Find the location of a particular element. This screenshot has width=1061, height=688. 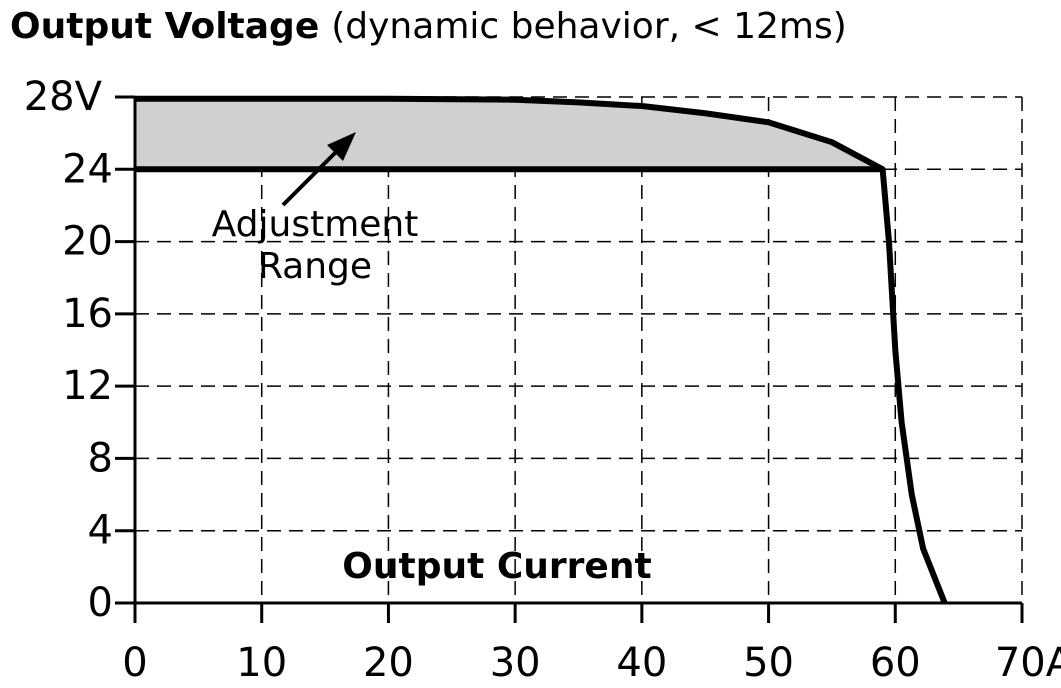

annotation: Adjustment is located at coordinates (315, 224).